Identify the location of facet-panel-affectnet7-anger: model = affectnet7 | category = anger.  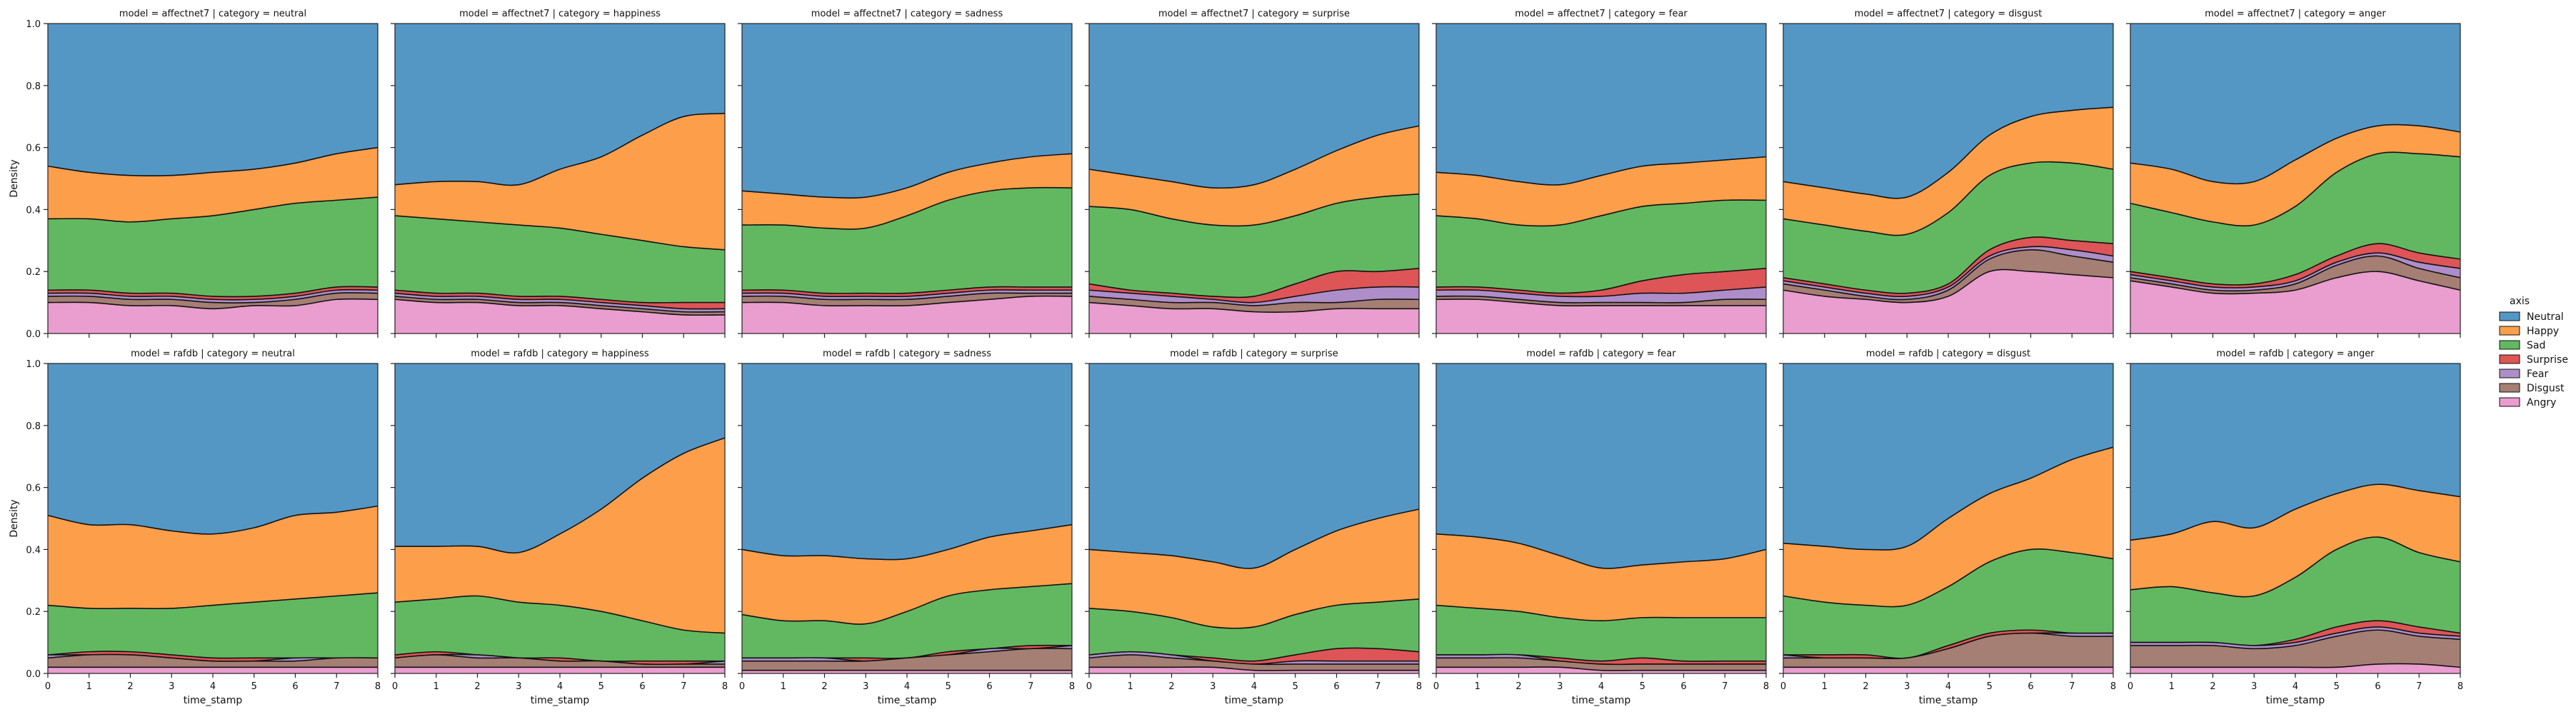
(2293, 174).